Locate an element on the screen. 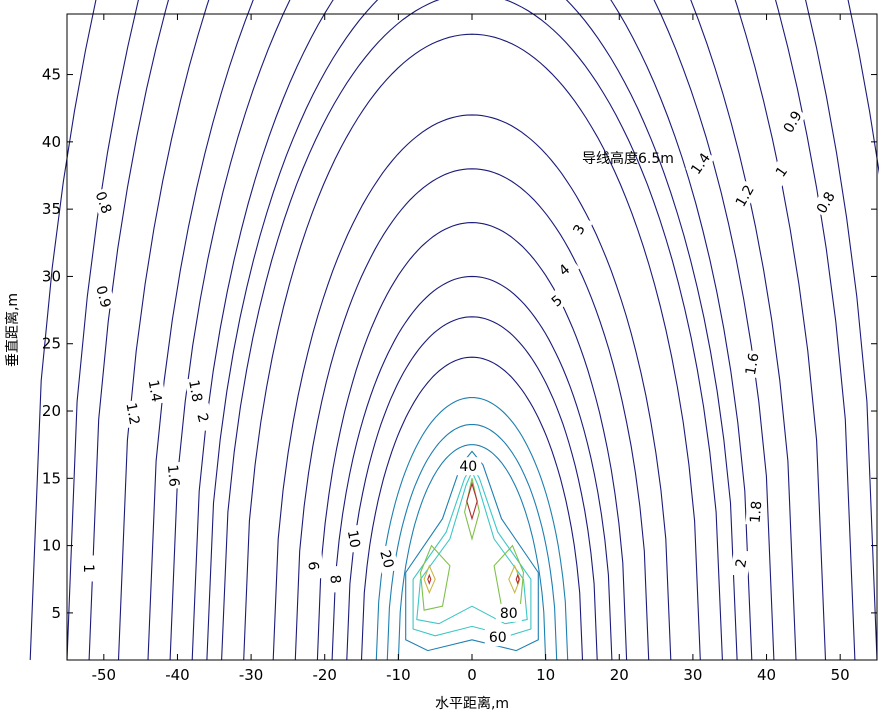 The image size is (879, 713). x-tick-label: -40 is located at coordinates (177, 675).